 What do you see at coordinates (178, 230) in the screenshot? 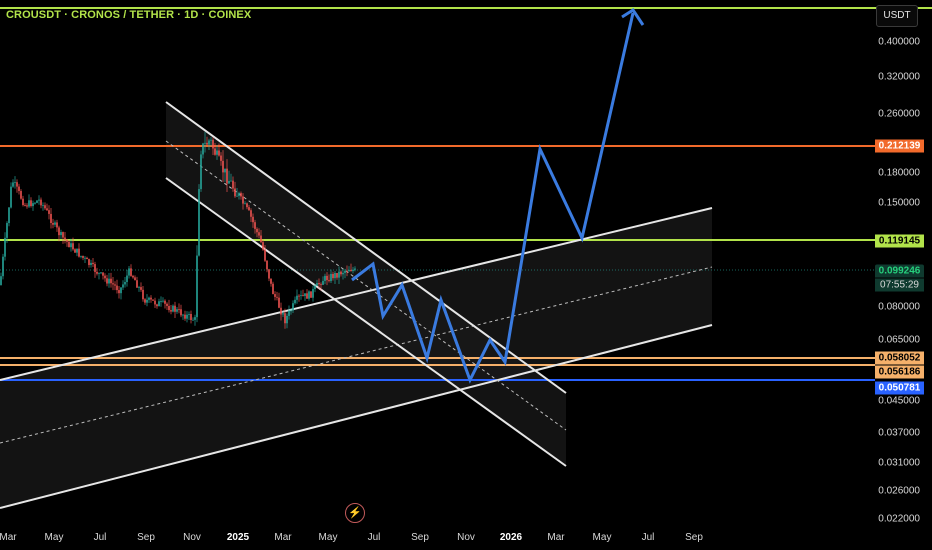
I see `candlestick-series` at bounding box center [178, 230].